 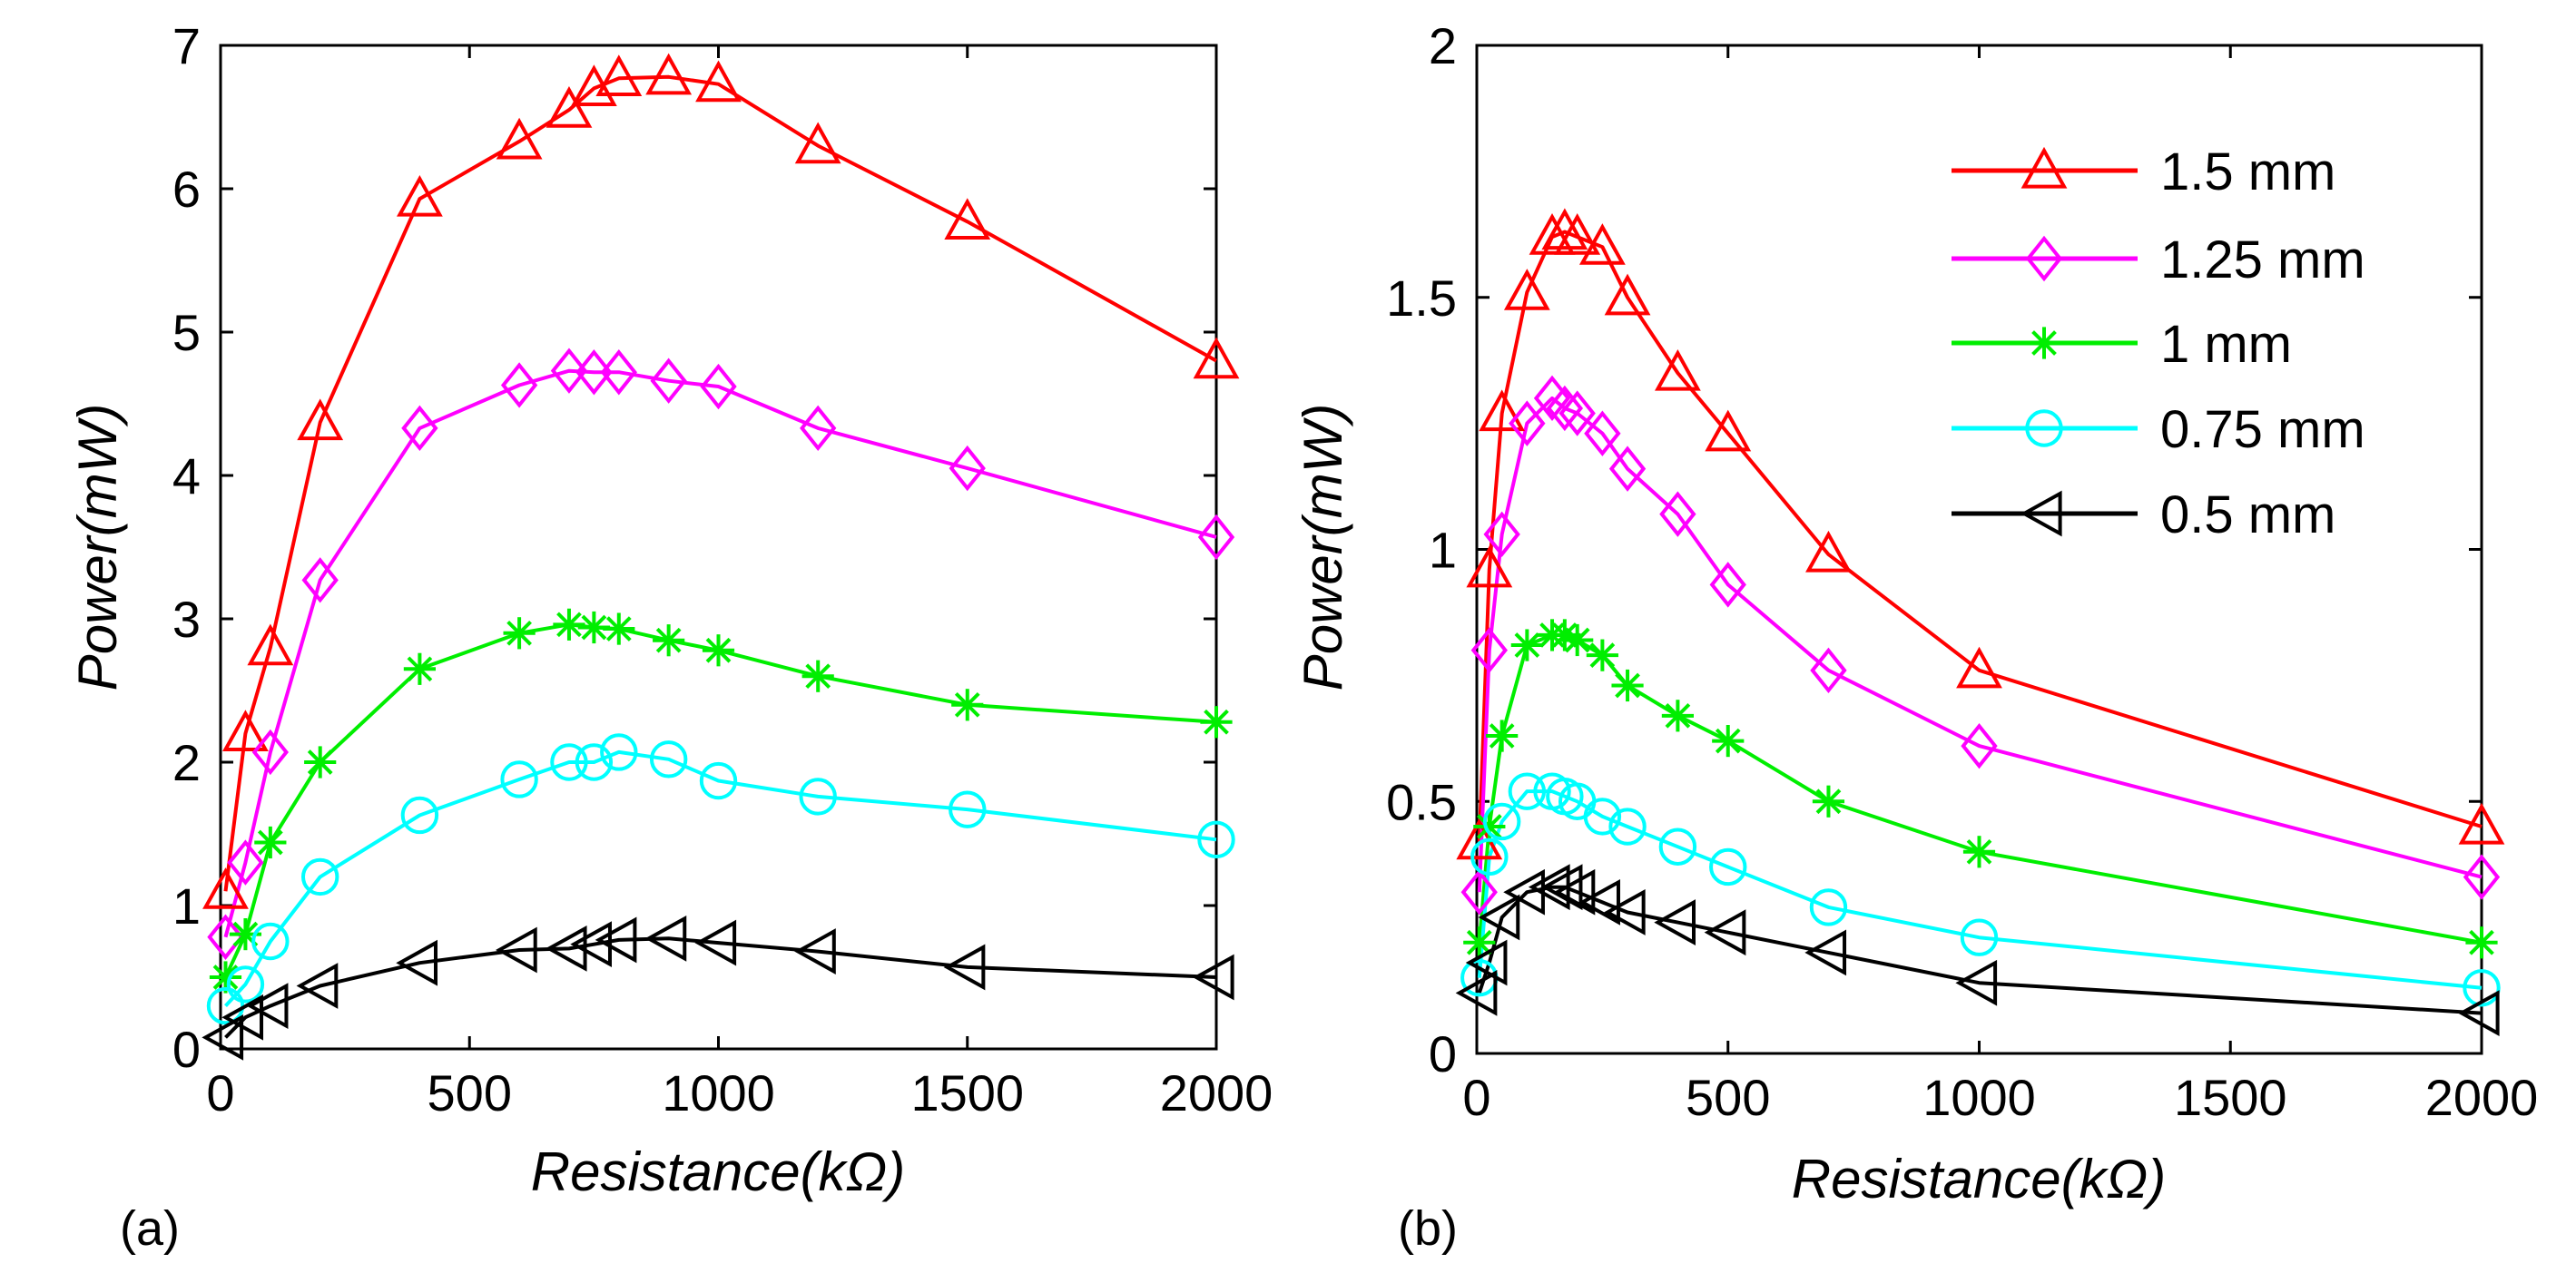 I want to click on y-tick-label: 0, so click(x=1443, y=1053).